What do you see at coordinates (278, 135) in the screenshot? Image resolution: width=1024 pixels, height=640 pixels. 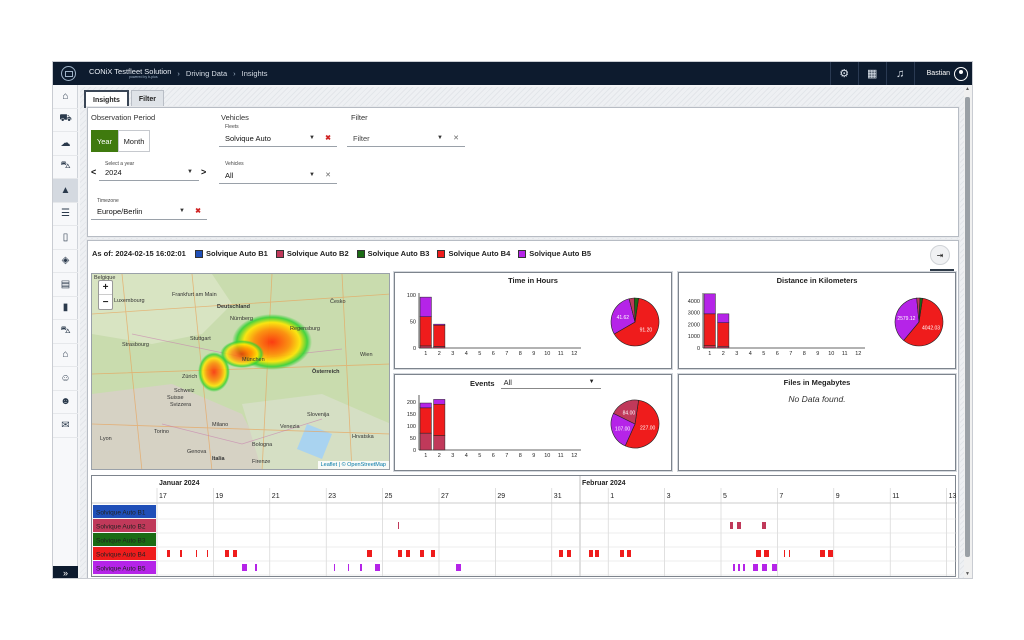 I see `fleets-select: Fleets Solvique Auto ▼ ✖` at bounding box center [278, 135].